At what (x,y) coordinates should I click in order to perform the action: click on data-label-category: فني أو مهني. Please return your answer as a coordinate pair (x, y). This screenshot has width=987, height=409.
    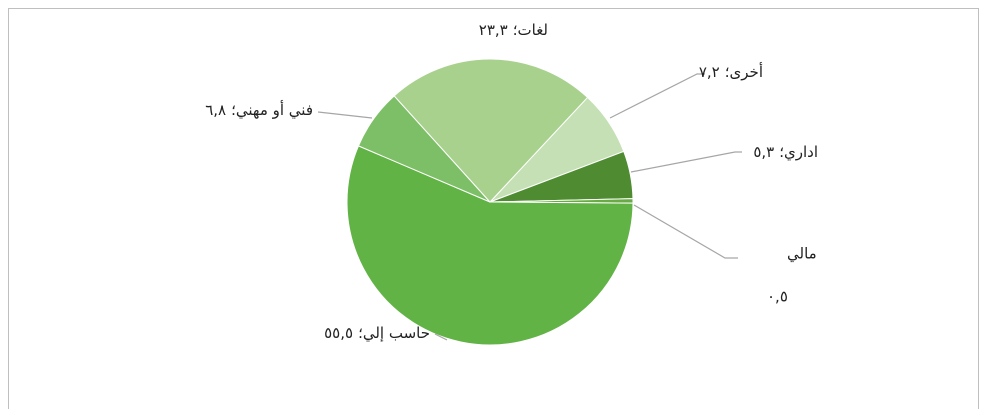
    Looking at the image, I should click on (274, 110).